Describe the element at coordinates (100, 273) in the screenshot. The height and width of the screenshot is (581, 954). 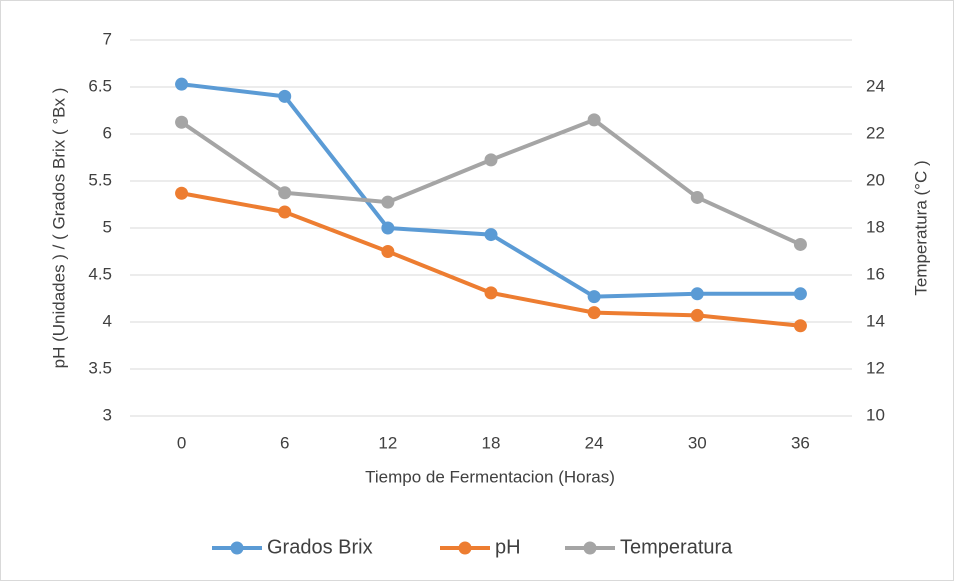
I see `y-tick-label: 4.5` at that location.